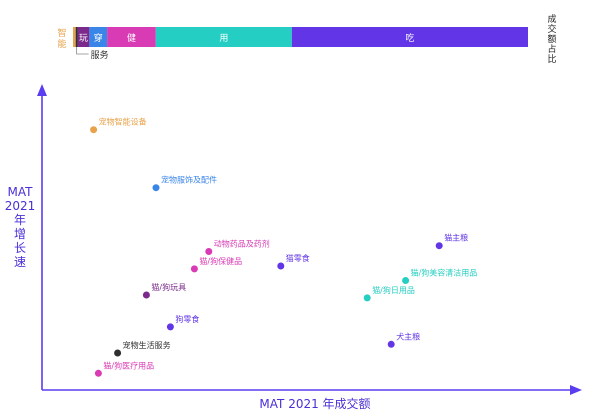 The image size is (600, 416). I want to click on point-label: 犬主粮, so click(408, 336).